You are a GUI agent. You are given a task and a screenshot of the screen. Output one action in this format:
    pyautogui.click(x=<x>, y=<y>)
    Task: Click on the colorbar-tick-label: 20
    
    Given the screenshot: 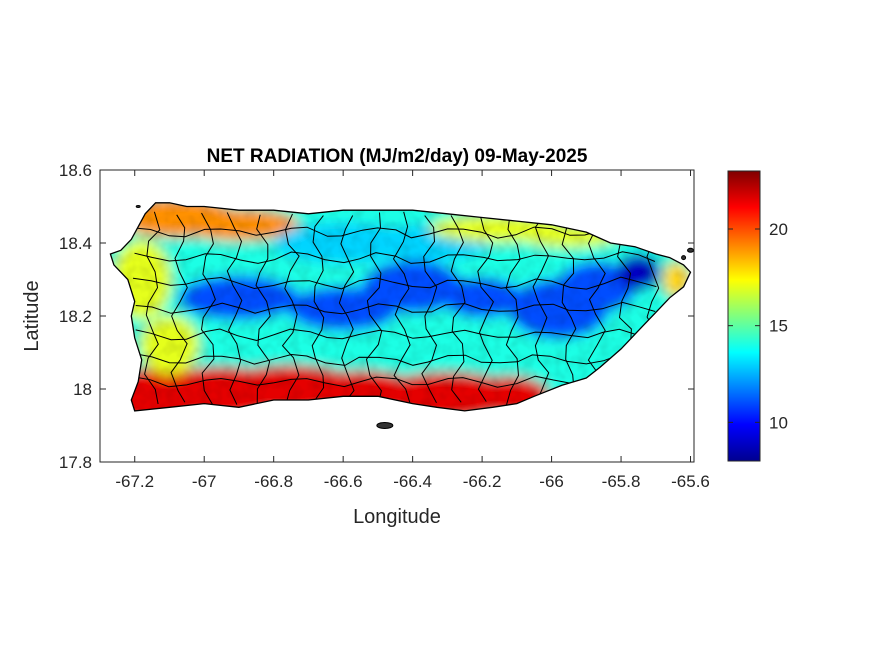 What is the action you would take?
    pyautogui.click(x=778, y=229)
    